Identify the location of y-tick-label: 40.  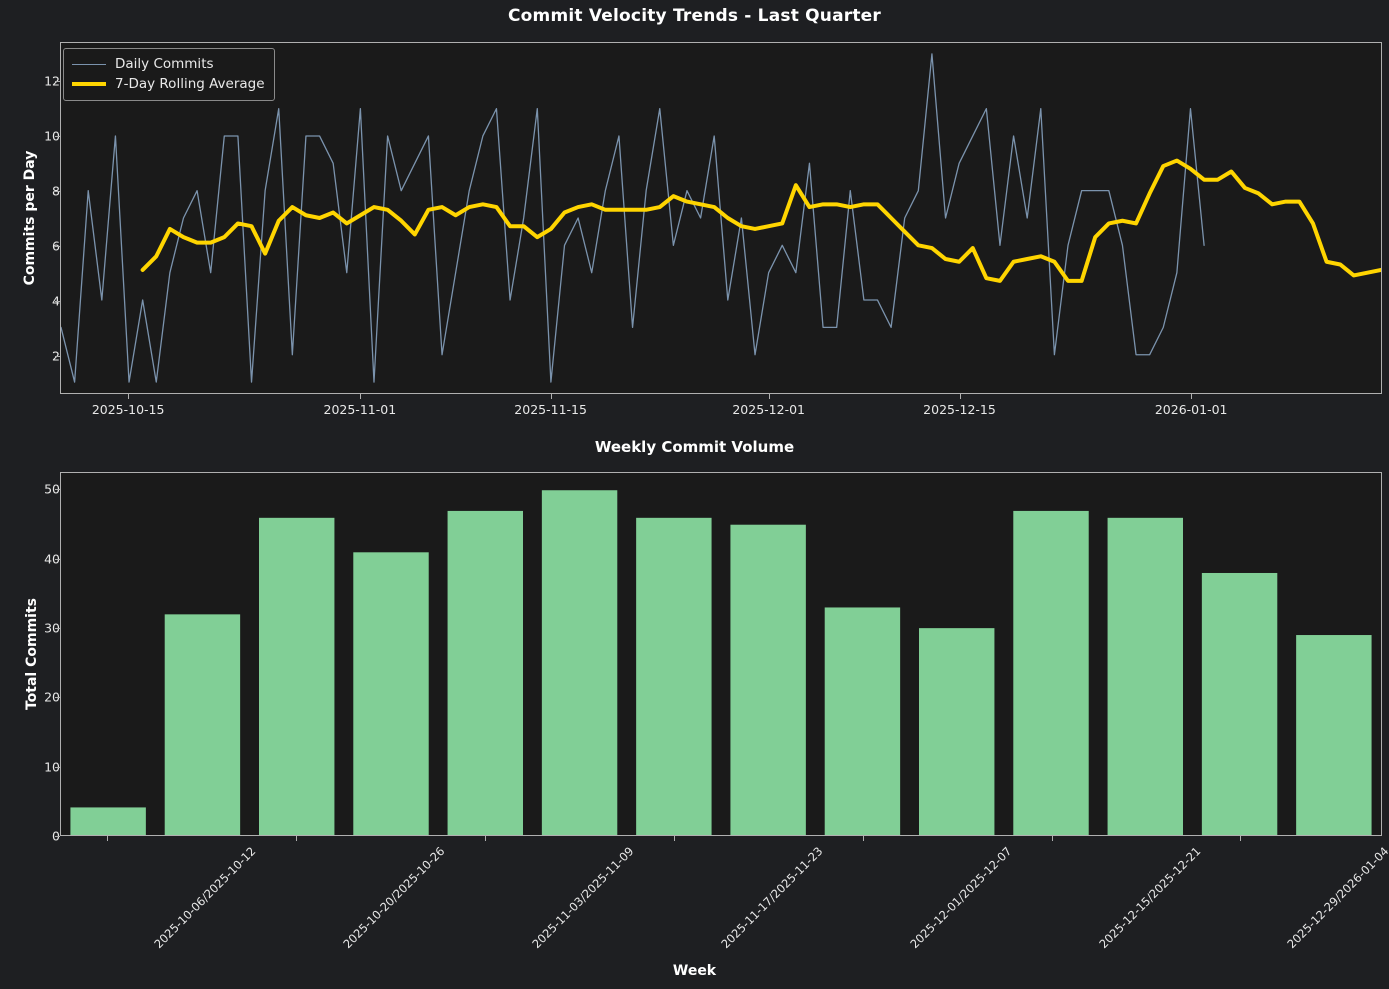
(52, 559).